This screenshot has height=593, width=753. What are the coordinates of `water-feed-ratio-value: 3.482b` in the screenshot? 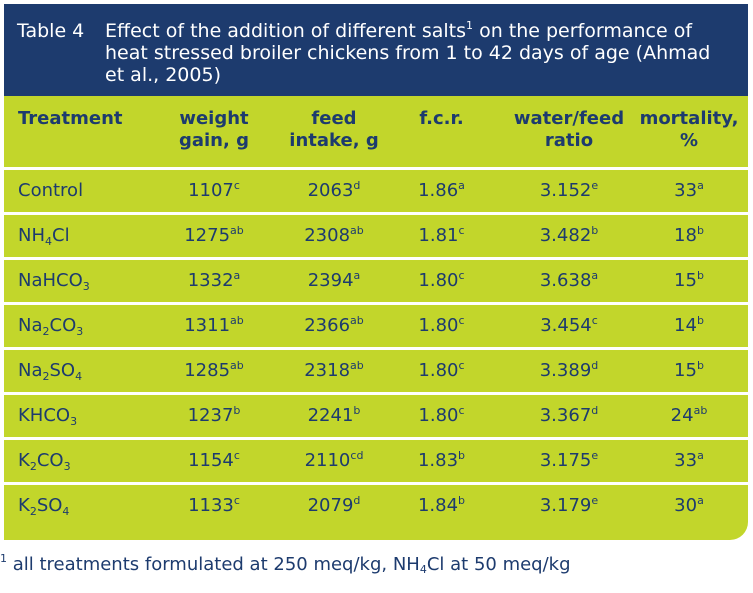 It's located at (569, 235).